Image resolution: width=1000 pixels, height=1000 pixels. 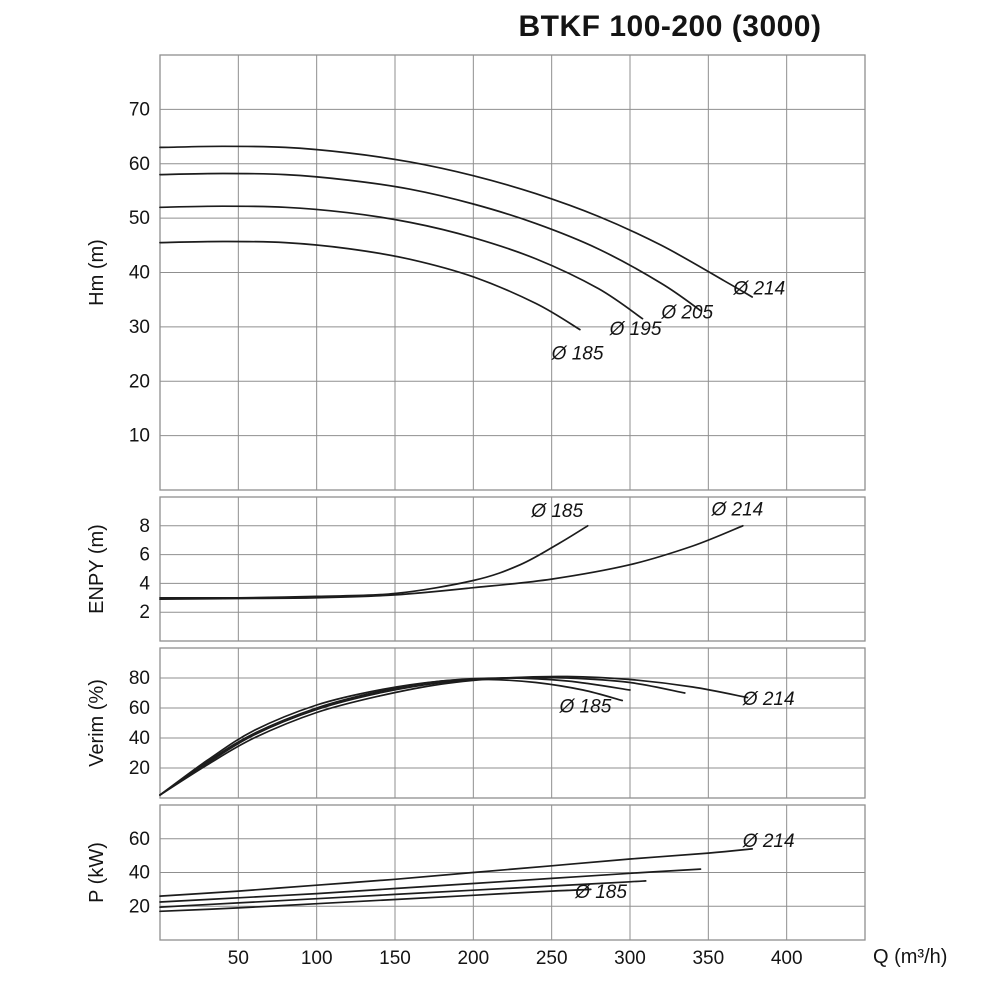 What do you see at coordinates (395, 958) in the screenshot?
I see `x-tick-label: 150` at bounding box center [395, 958].